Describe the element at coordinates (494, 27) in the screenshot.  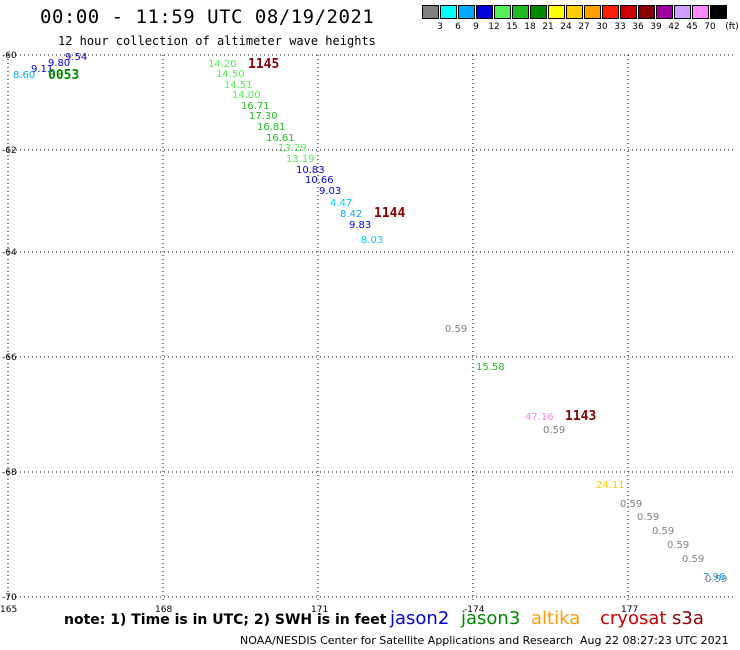
I see `legend-label: 12` at that location.